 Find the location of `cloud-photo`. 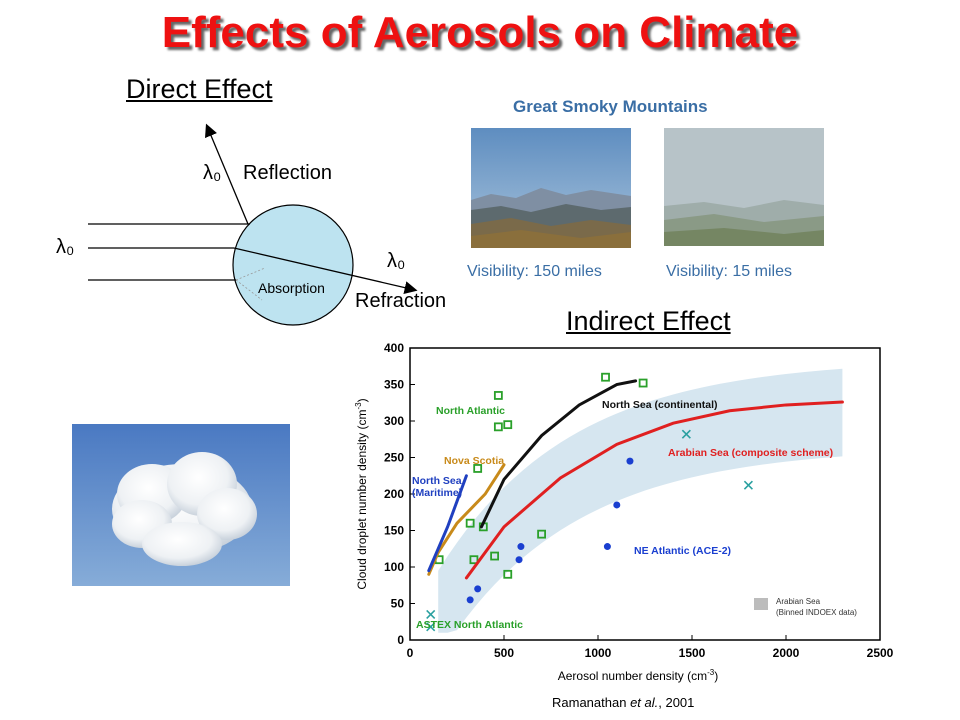

cloud-photo is located at coordinates (181, 505).